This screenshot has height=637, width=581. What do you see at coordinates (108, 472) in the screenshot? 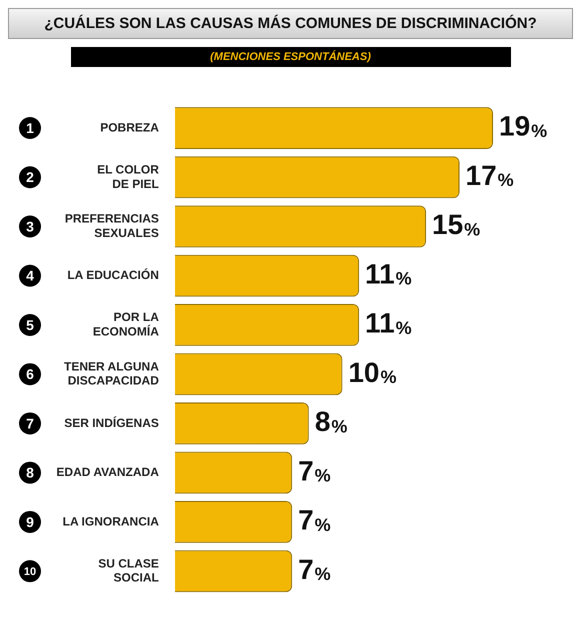
I see `y-tick-label: EDAD AVANZADA` at bounding box center [108, 472].